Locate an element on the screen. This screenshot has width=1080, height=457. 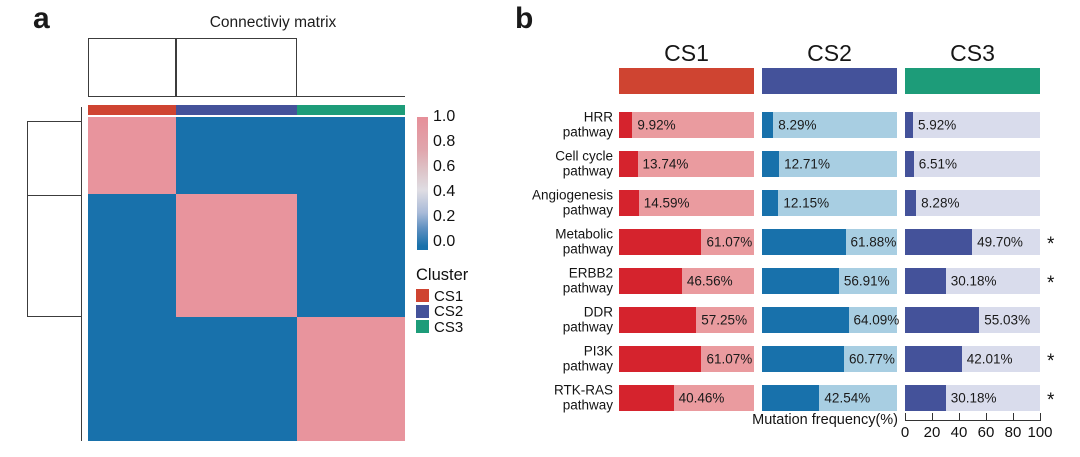
bar-track-cs2: 42.54% is located at coordinates (829, 398).